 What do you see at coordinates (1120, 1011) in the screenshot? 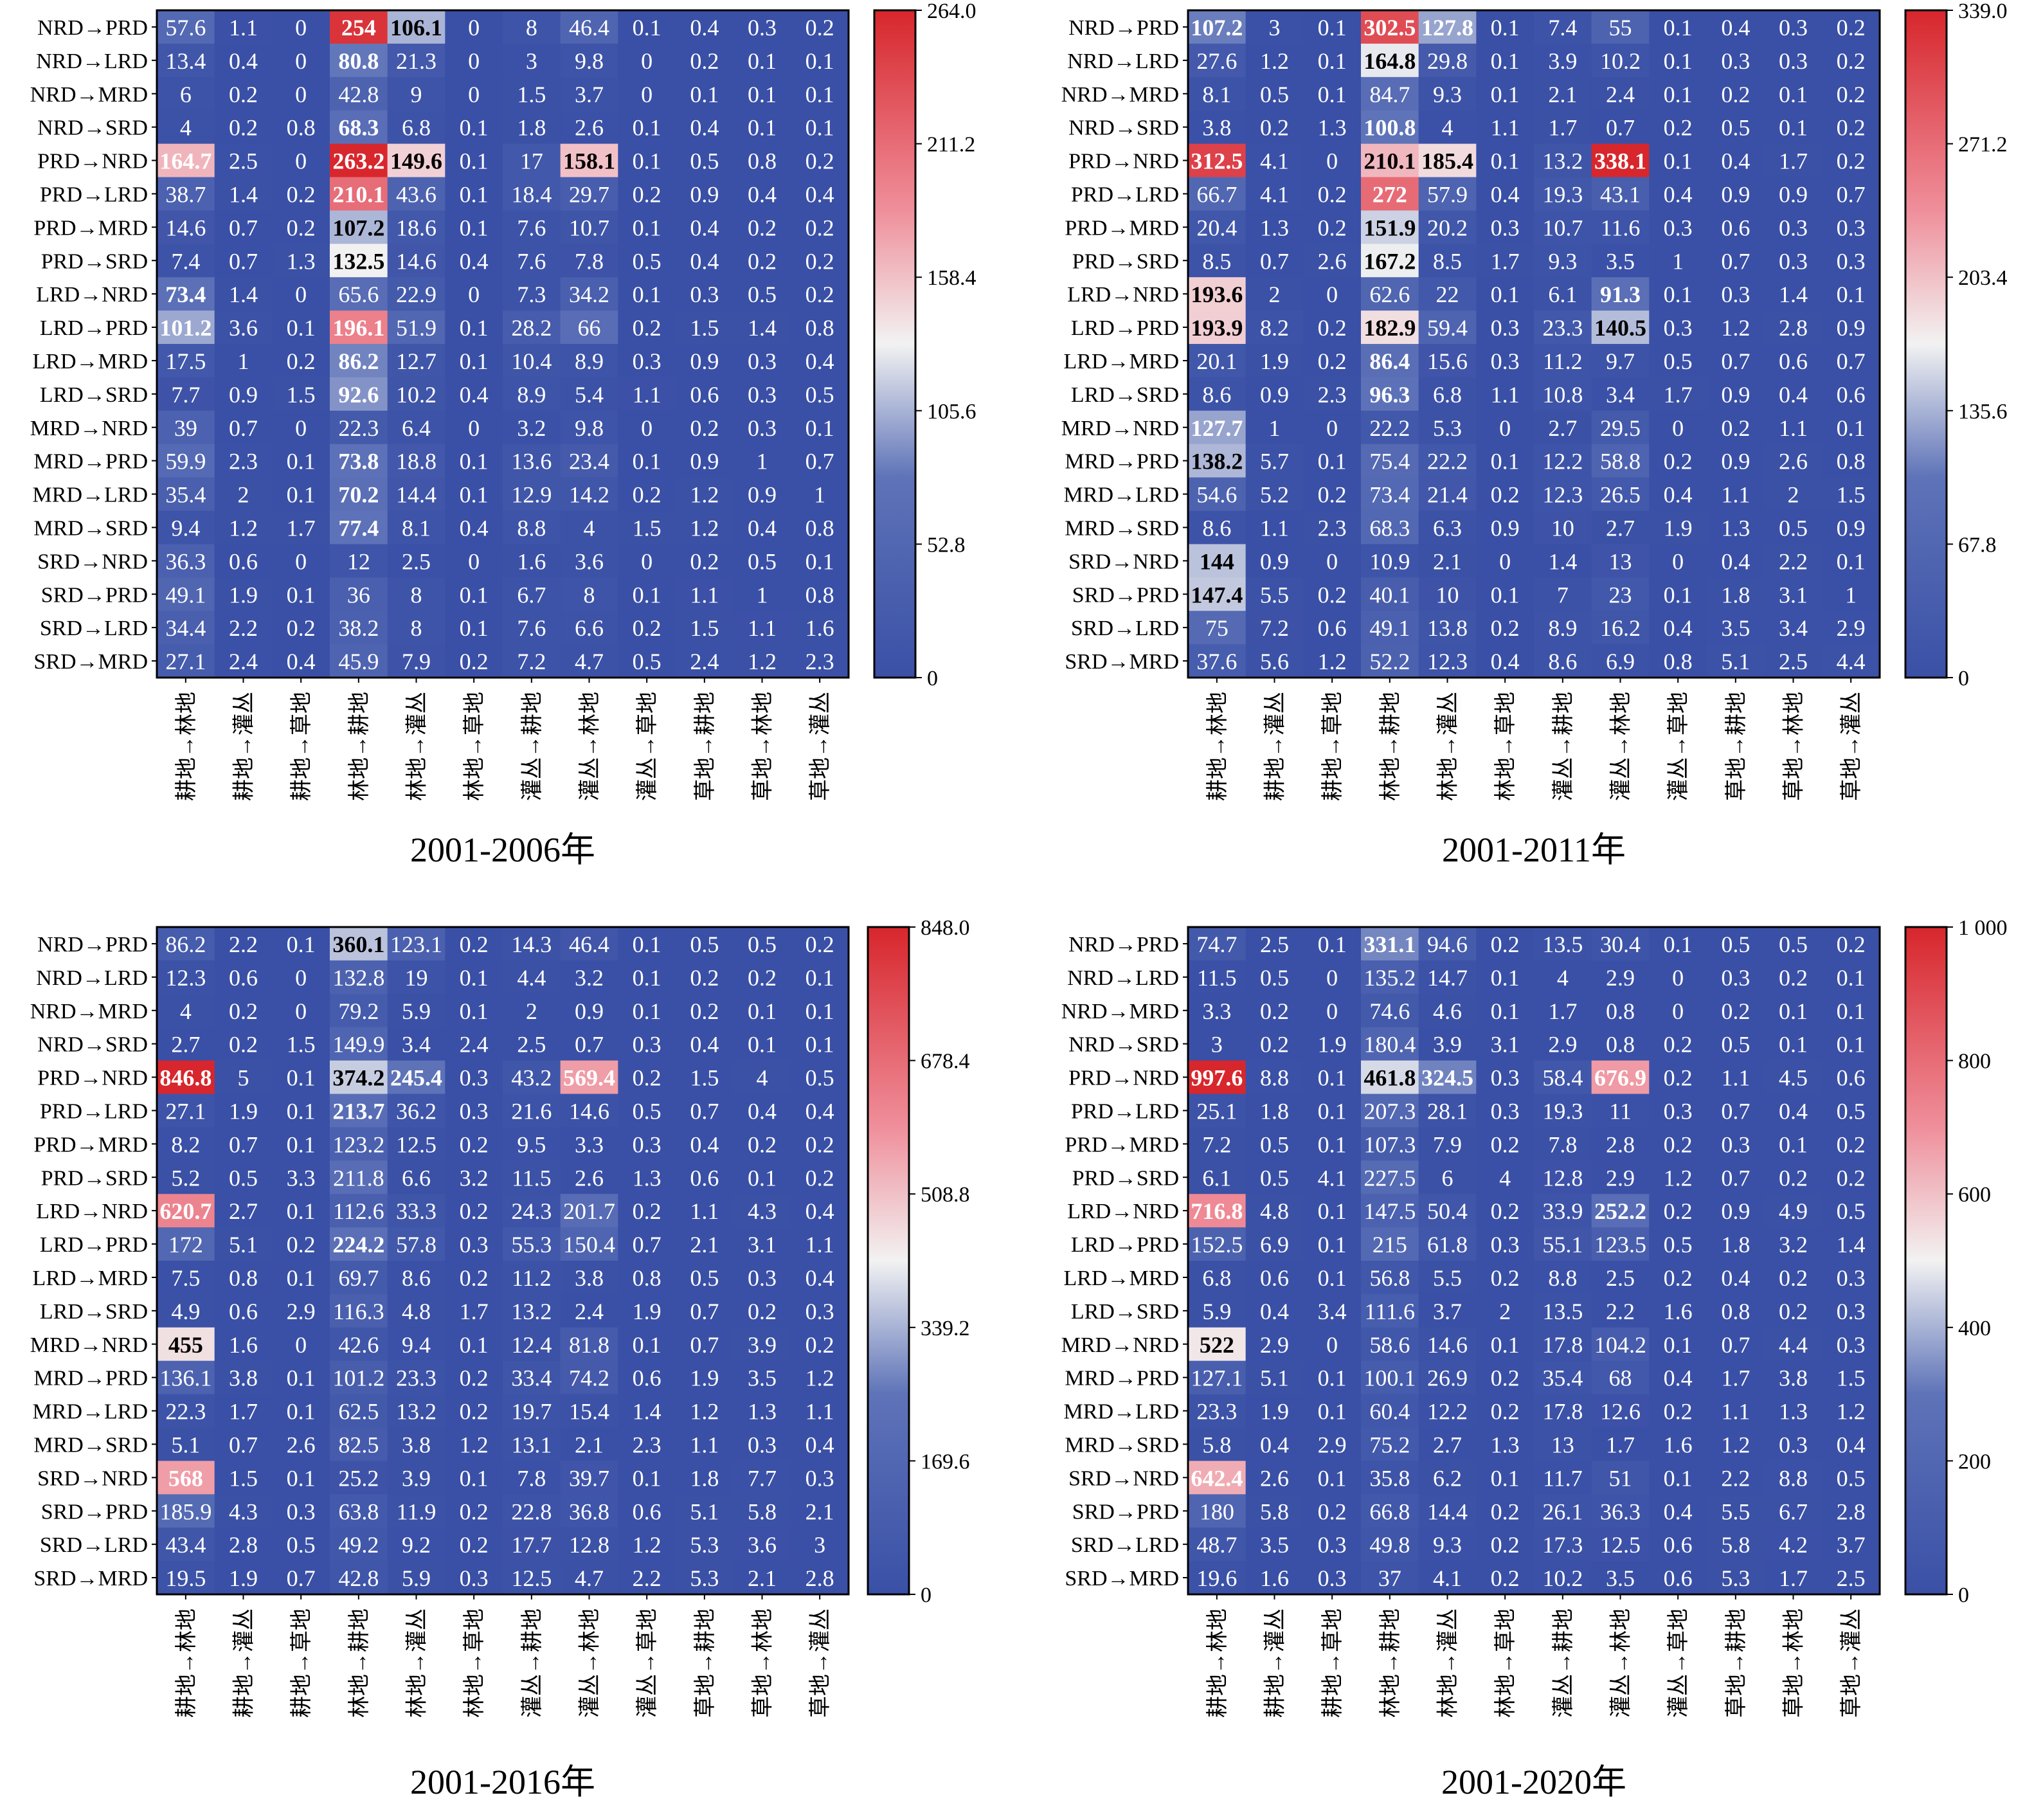
I see `y-tick-label: NRD→MRD` at bounding box center [1120, 1011].